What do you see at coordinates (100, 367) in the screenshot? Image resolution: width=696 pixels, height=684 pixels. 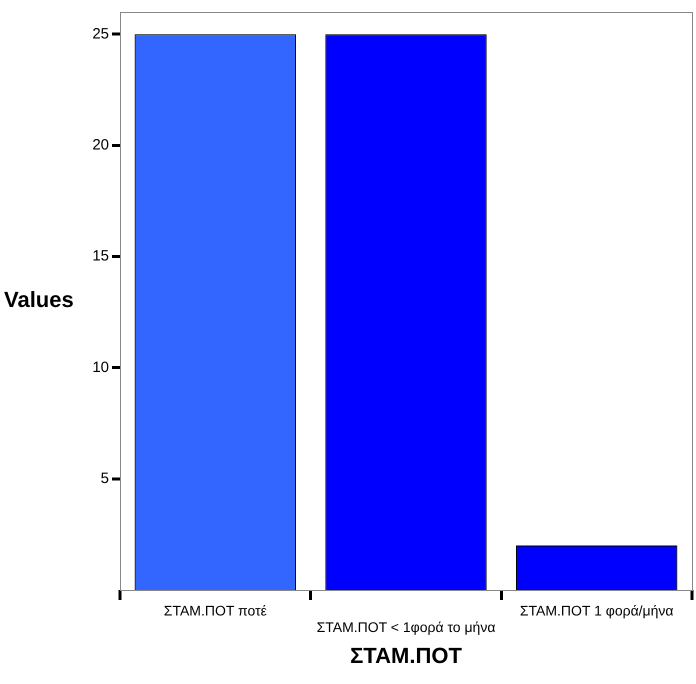 I see `y-tick-label: 10` at bounding box center [100, 367].